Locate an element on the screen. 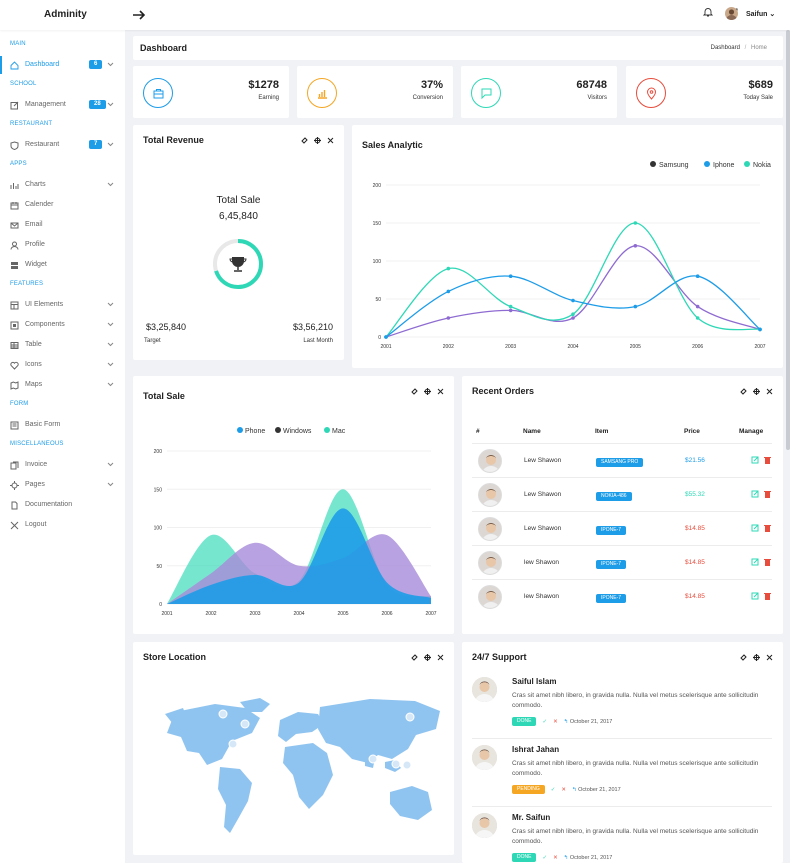 The height and width of the screenshot is (863, 790). sidebar-item-basic-form: Basic Form is located at coordinates (62, 425).